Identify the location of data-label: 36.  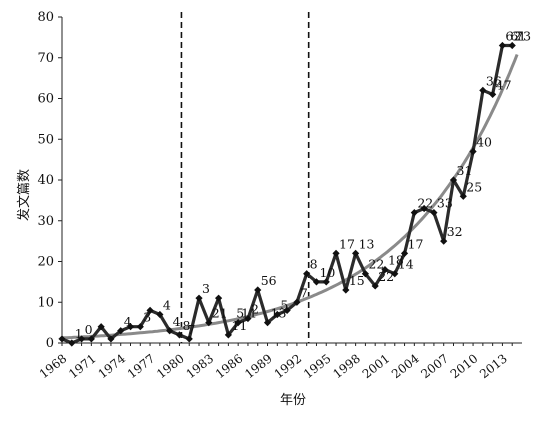
(494, 80).